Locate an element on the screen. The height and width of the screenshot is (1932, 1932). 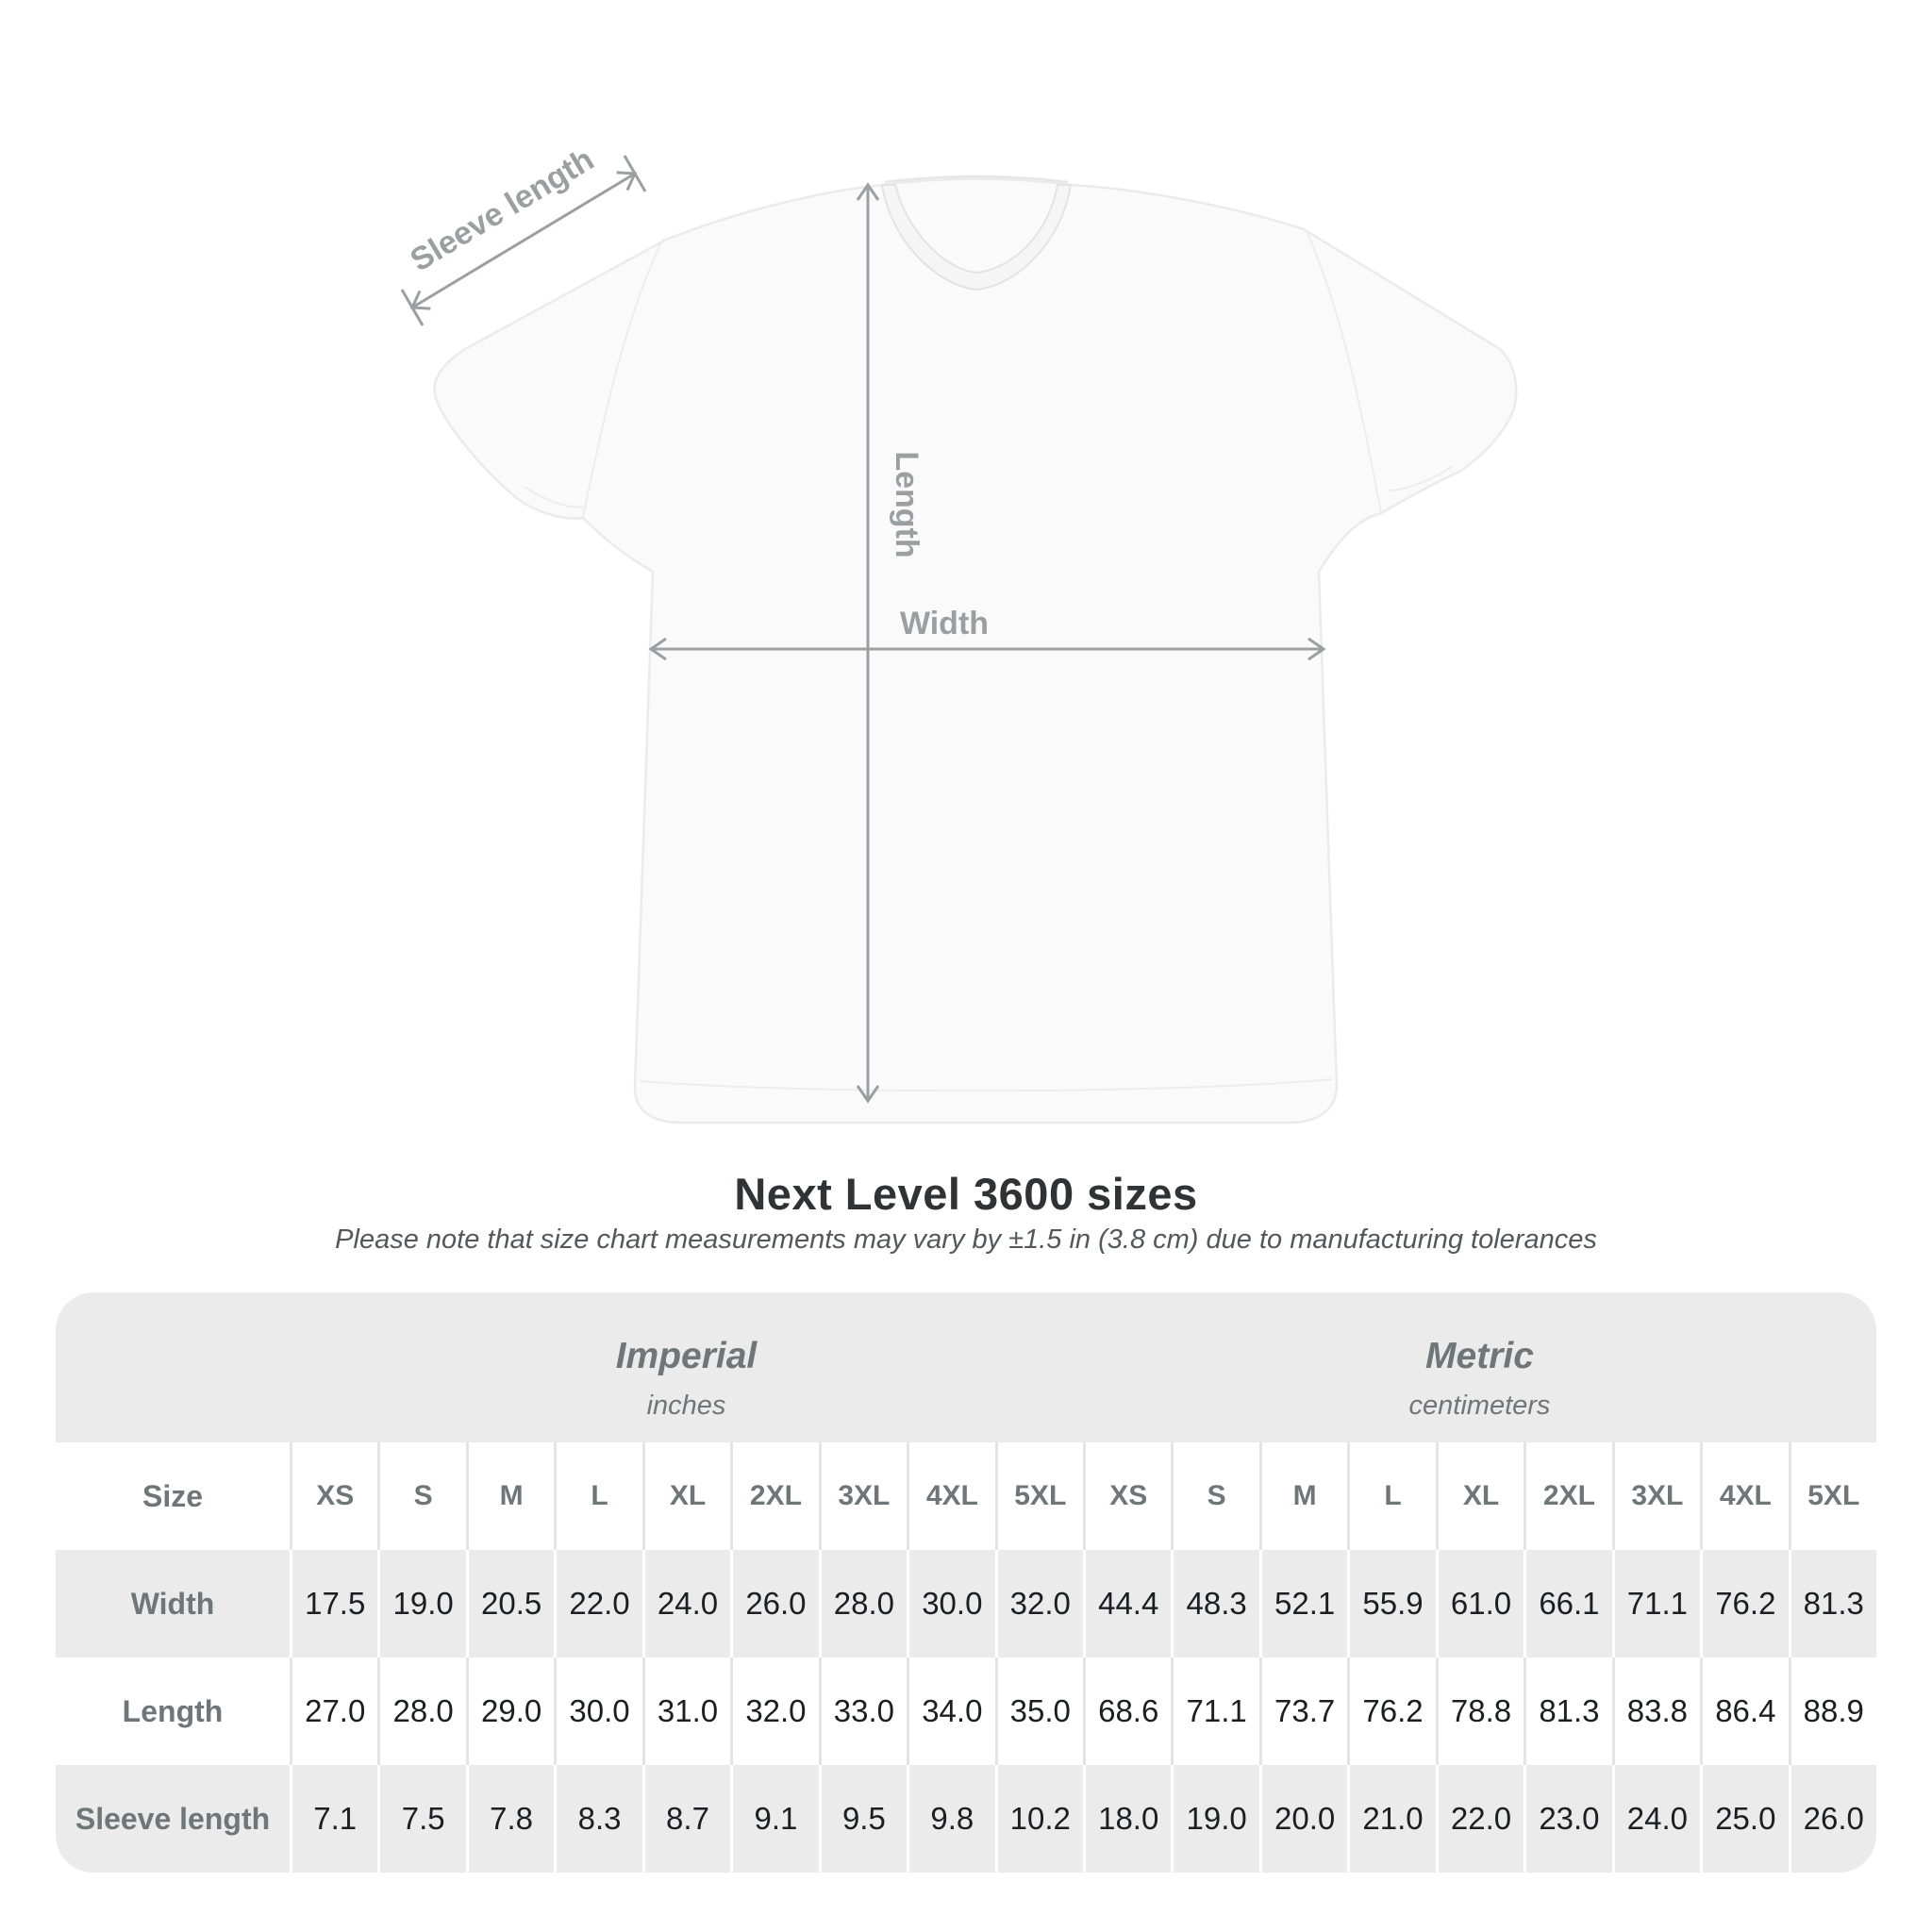
size-header-metric-s: S is located at coordinates (1215, 1496).